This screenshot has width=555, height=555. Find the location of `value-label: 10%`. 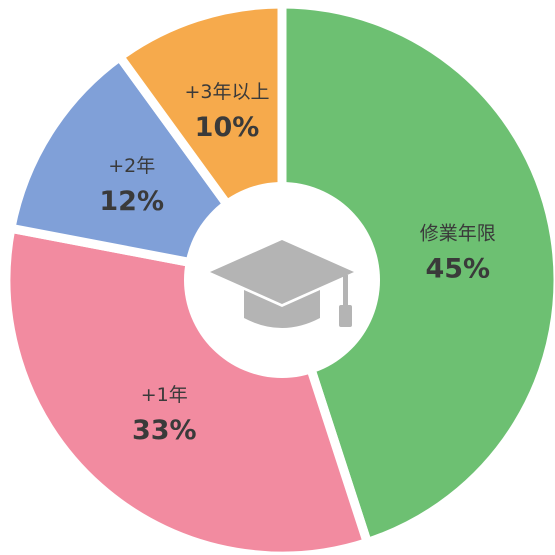

value-label: 10% is located at coordinates (227, 127).